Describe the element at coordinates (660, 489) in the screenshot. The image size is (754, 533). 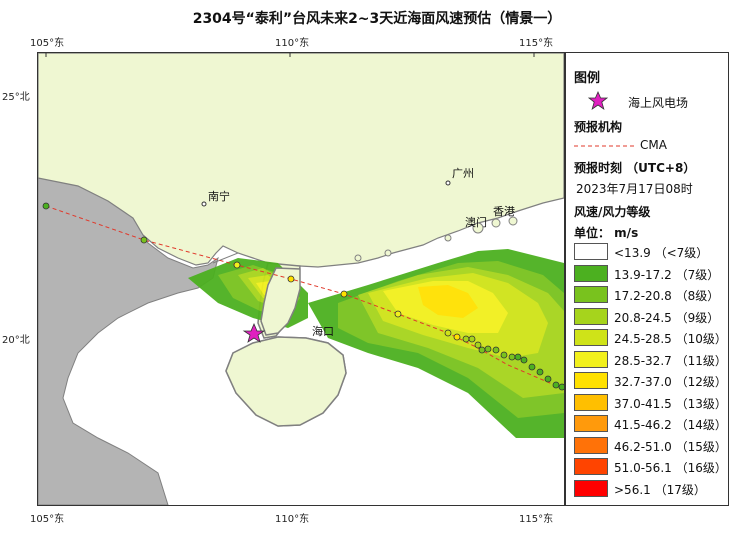
I see `legend-level-label: >56.1 （17级）` at that location.